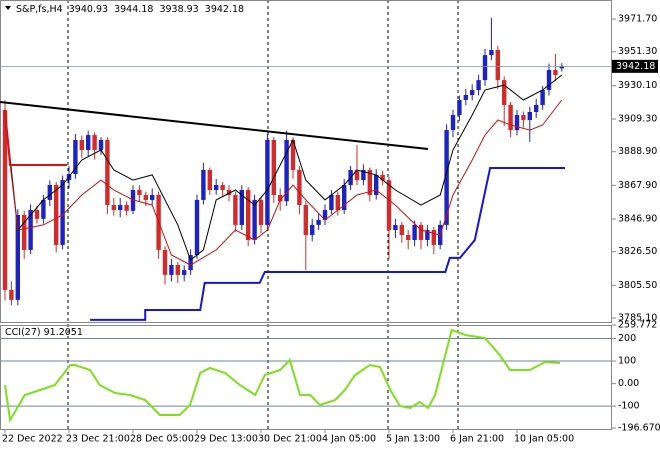  What do you see at coordinates (88, 9) in the screenshot?
I see `header-value: 3940.93` at bounding box center [88, 9].